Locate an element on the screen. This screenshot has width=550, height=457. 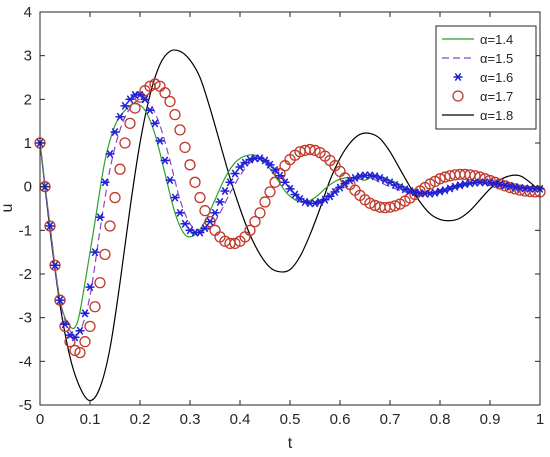
x-tick-label: 0.5 is located at coordinates (290, 419).